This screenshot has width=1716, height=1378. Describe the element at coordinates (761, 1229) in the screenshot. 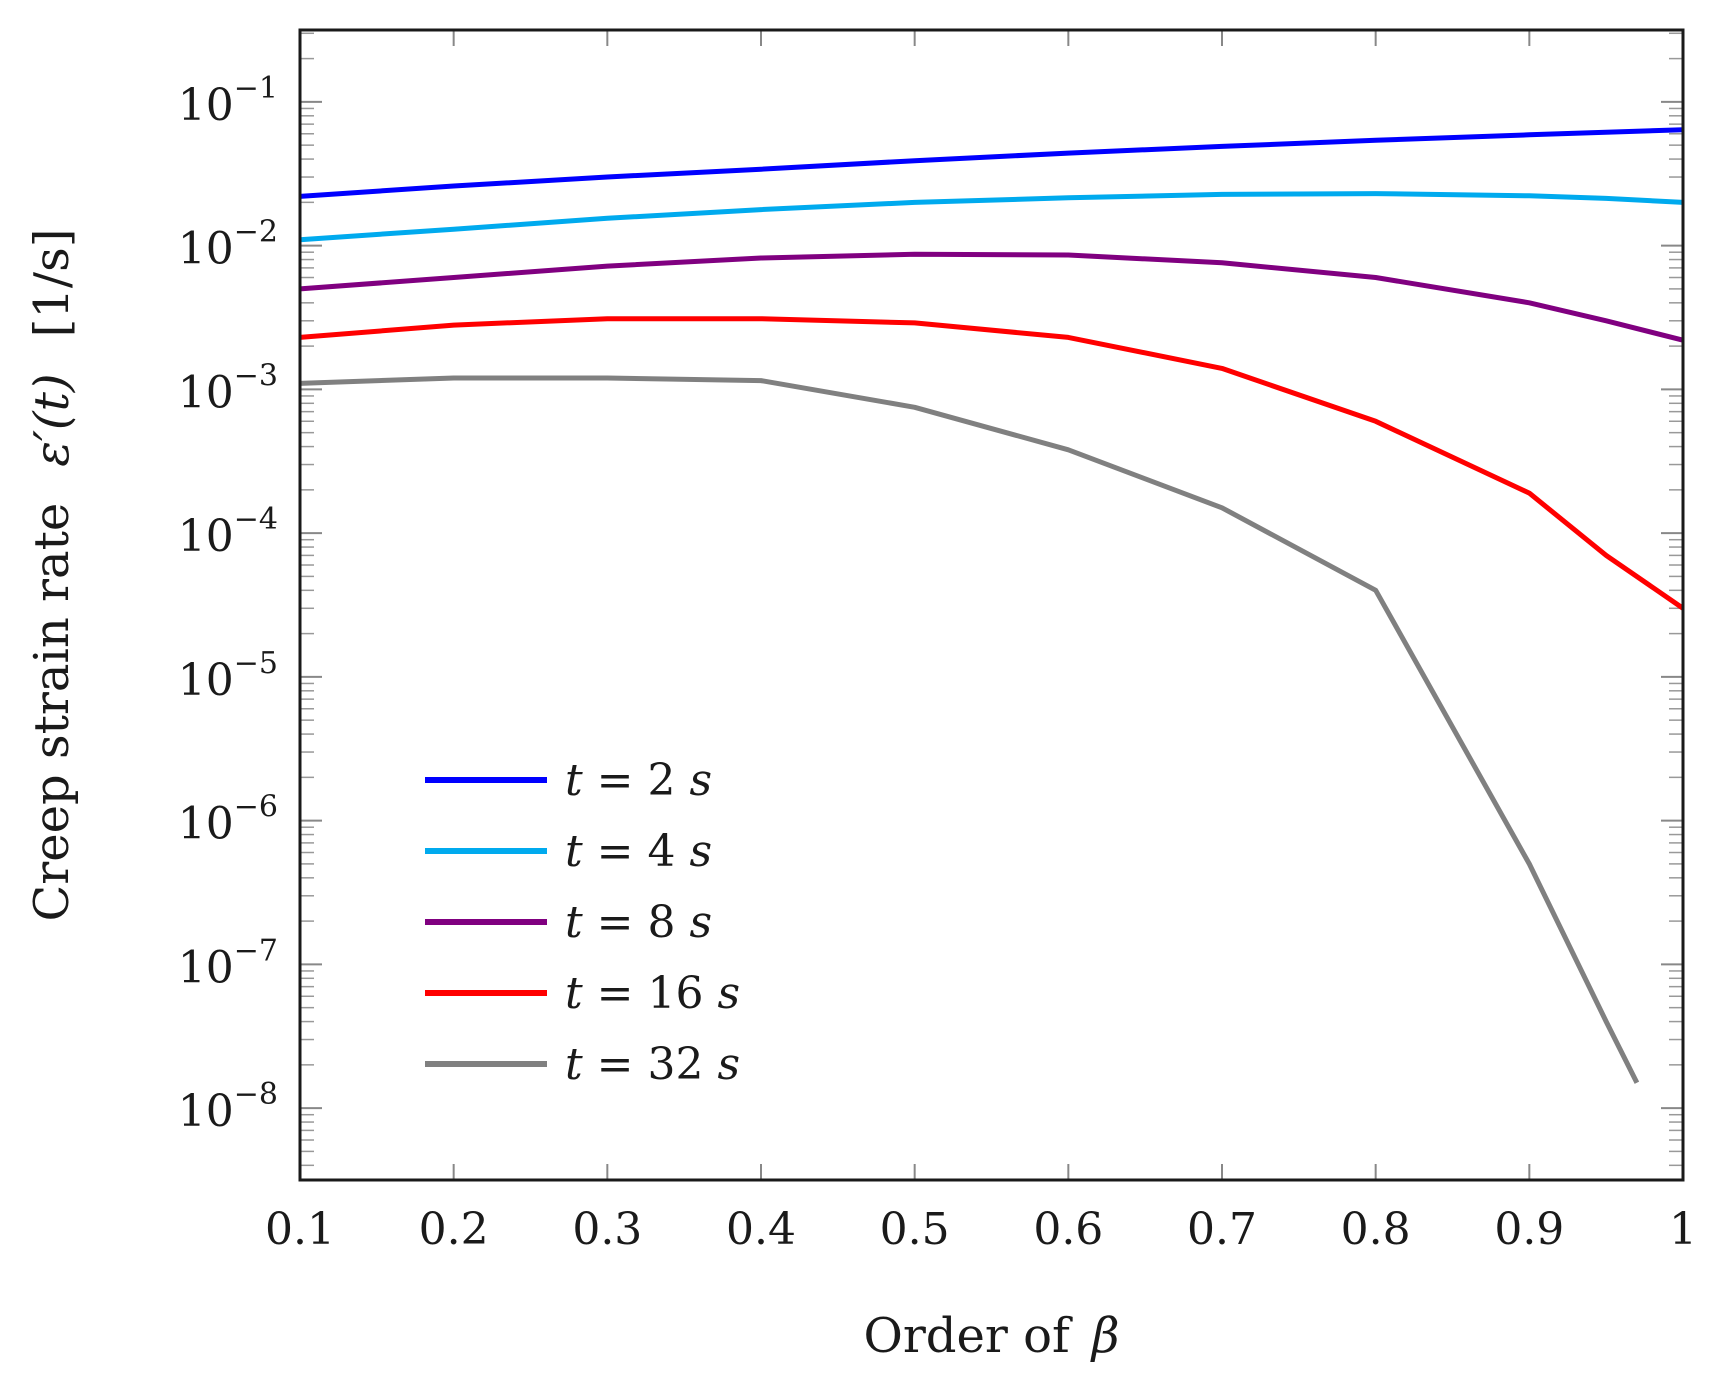

I see `x-tick-label: 0.4` at that location.